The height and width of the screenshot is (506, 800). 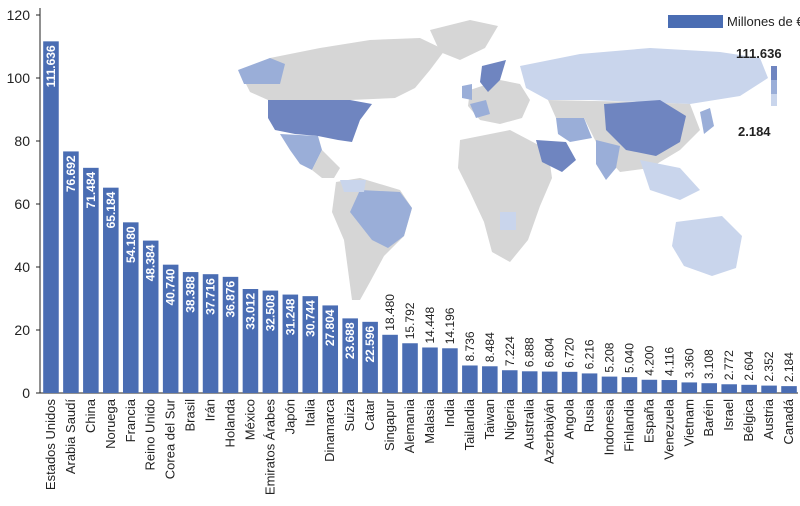 I want to click on y-axis-ticks: 0 20 40 60 80 100 120, so click(x=23, y=204).